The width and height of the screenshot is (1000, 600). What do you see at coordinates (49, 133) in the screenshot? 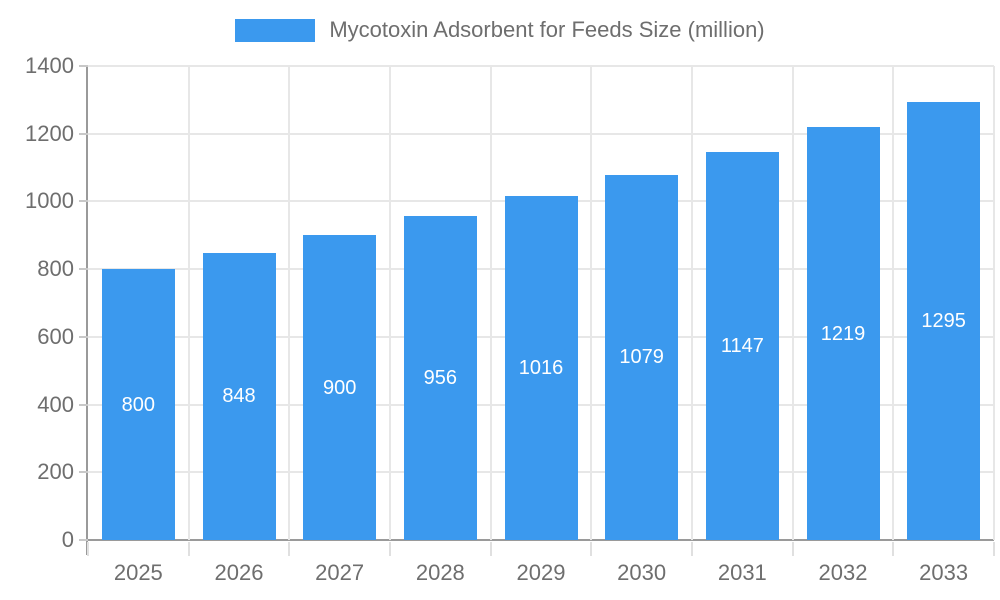
I see `y-axis-label: 1200` at bounding box center [49, 133].